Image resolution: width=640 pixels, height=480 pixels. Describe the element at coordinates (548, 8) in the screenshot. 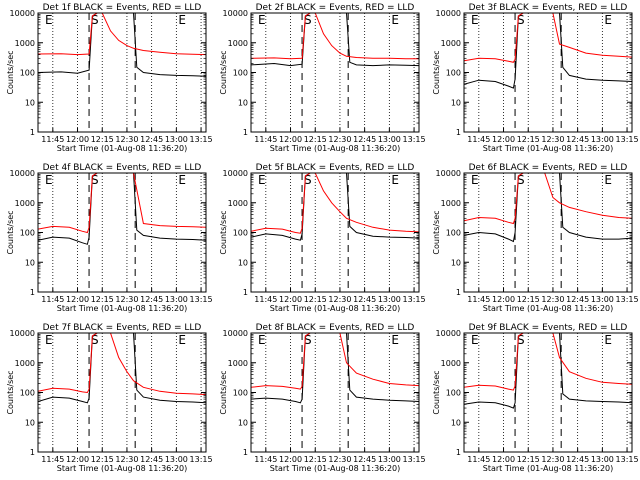

I see `panel-title: Det 3f BLACK = Events, RED = LLD` at that location.